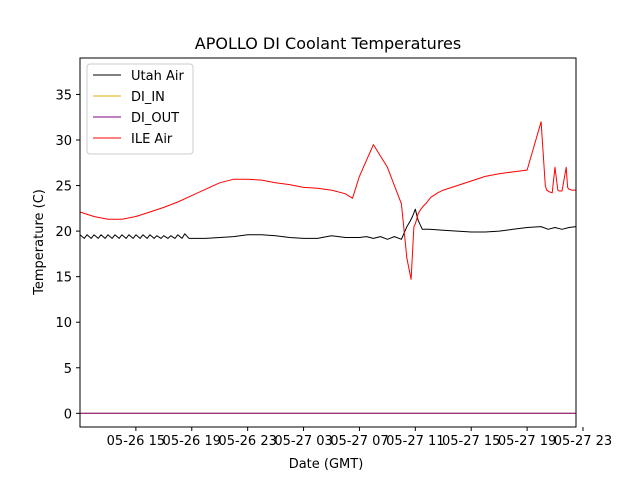 Image resolution: width=640 pixels, height=480 pixels. Describe the element at coordinates (157, 76) in the screenshot. I see `legend-label: Utah Air` at that location.